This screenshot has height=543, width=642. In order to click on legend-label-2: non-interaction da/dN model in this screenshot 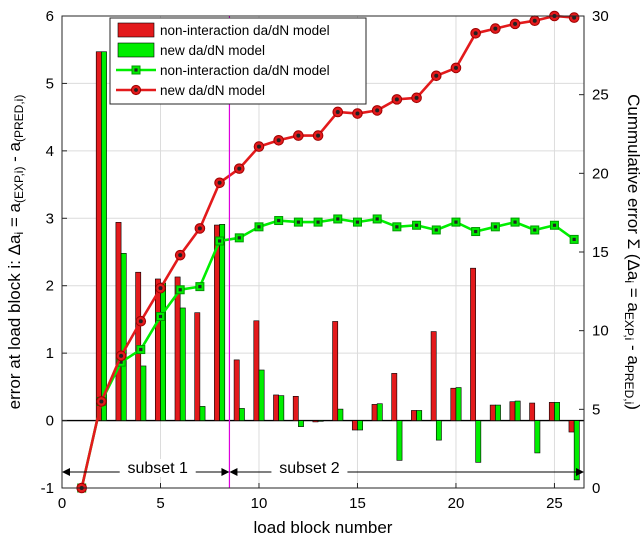, I will do `click(245, 70)`.